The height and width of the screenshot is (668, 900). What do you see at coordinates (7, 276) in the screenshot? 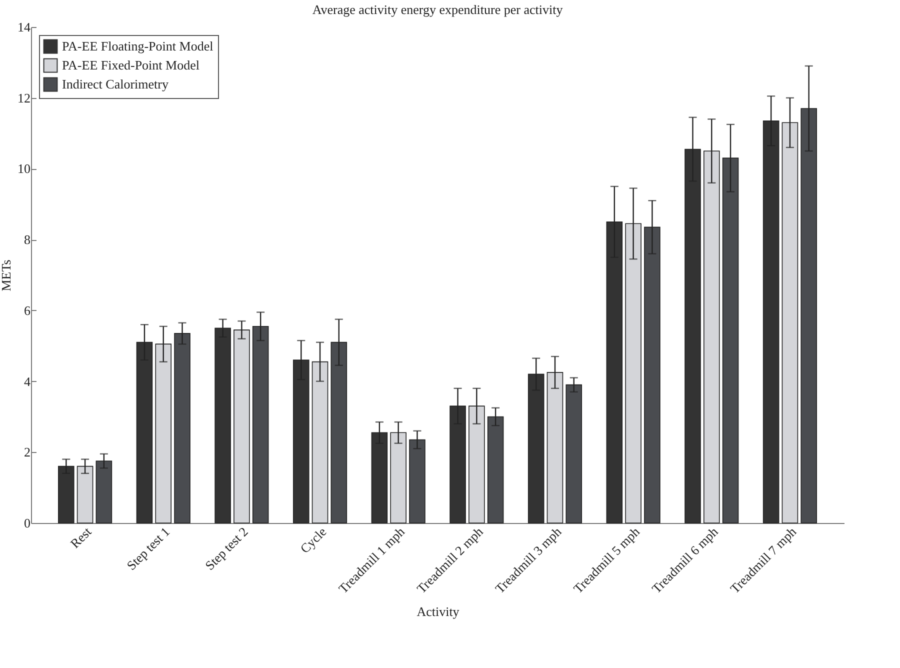
I see `y-axis-title: METs` at bounding box center [7, 276].